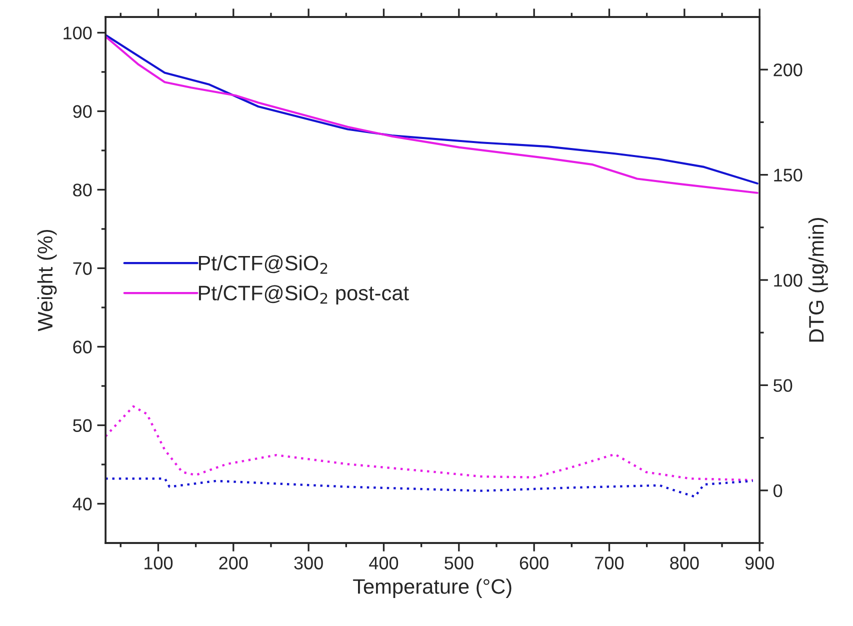 The height and width of the screenshot is (626, 853). I want to click on y-tick-label: 80, so click(82, 190).